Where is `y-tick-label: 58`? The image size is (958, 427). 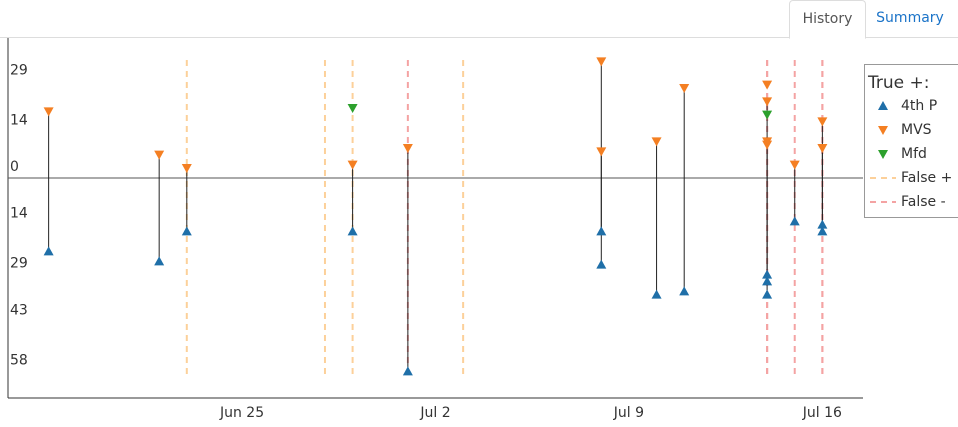
y-tick-label: 58 is located at coordinates (19, 360).